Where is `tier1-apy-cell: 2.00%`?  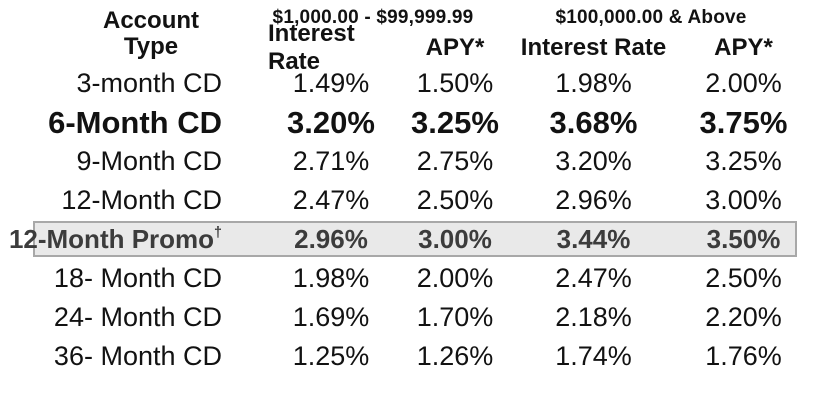 tier1-apy-cell: 2.00% is located at coordinates (455, 278).